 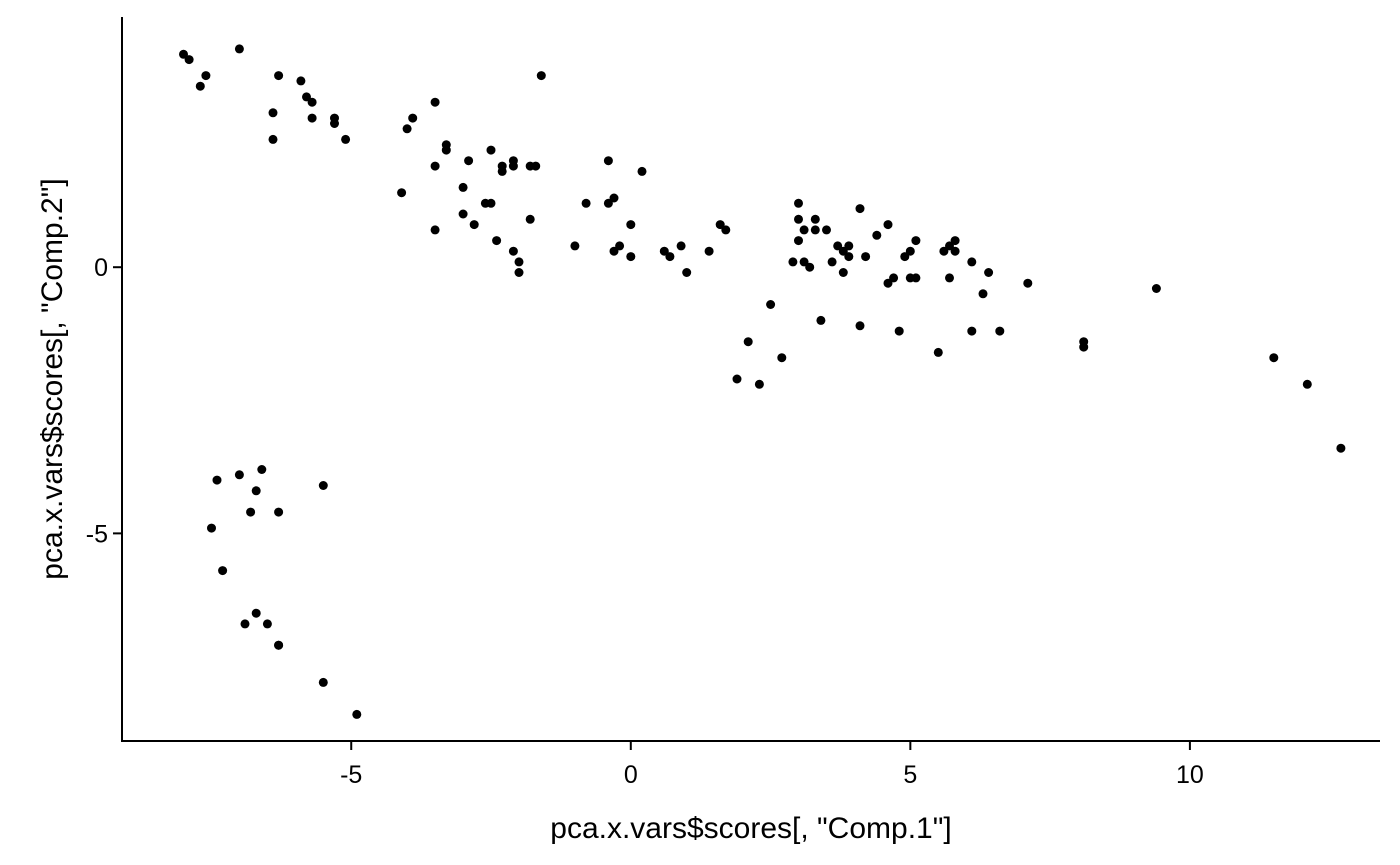 I want to click on y-axis-title: pca.x.vars$scores[, "Comp.2"], so click(x=52, y=378).